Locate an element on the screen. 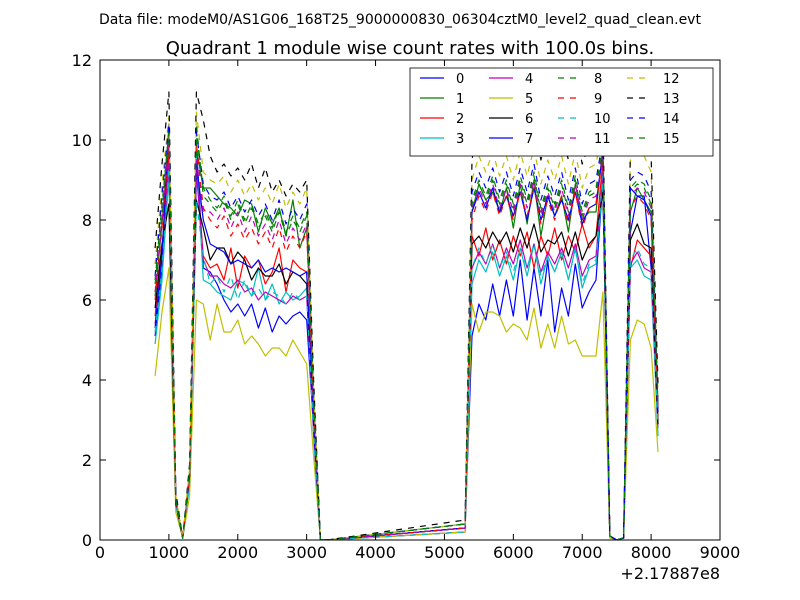 The width and height of the screenshot is (800, 600). legend-label-3: 3 is located at coordinates (460, 139).